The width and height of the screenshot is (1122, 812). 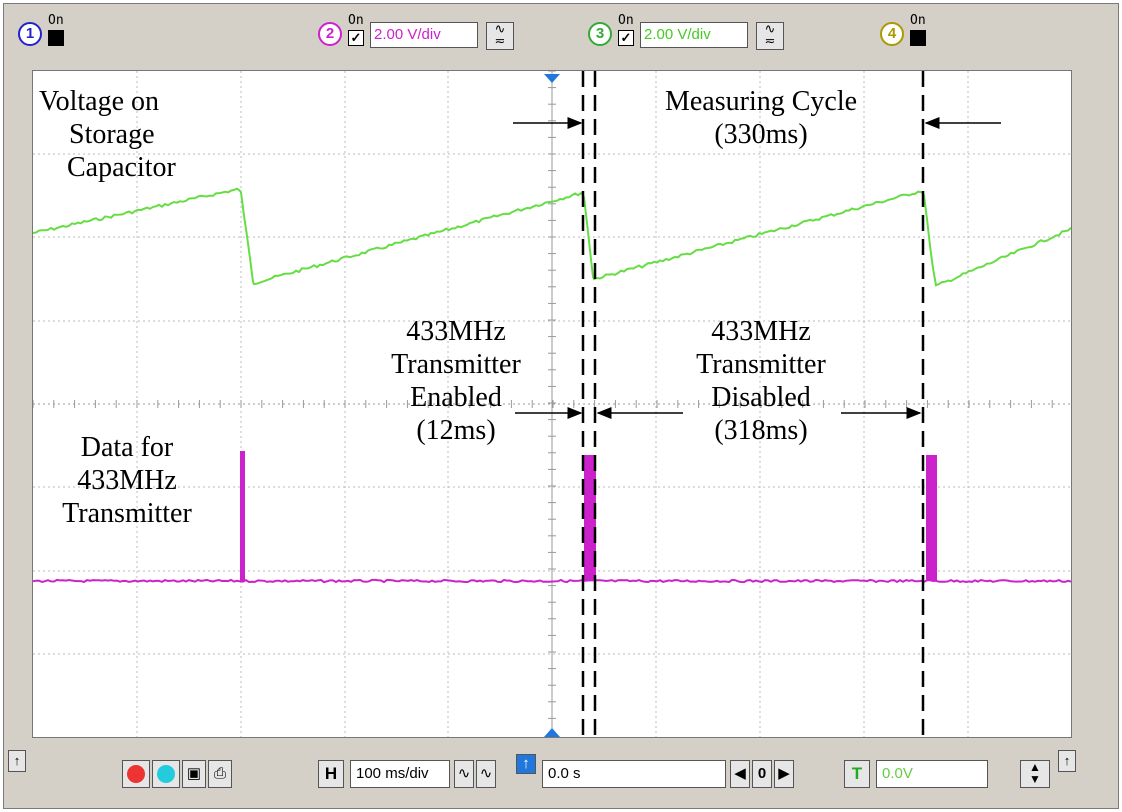 I want to click on data-label-line-2: 433MHz, so click(x=127, y=480).